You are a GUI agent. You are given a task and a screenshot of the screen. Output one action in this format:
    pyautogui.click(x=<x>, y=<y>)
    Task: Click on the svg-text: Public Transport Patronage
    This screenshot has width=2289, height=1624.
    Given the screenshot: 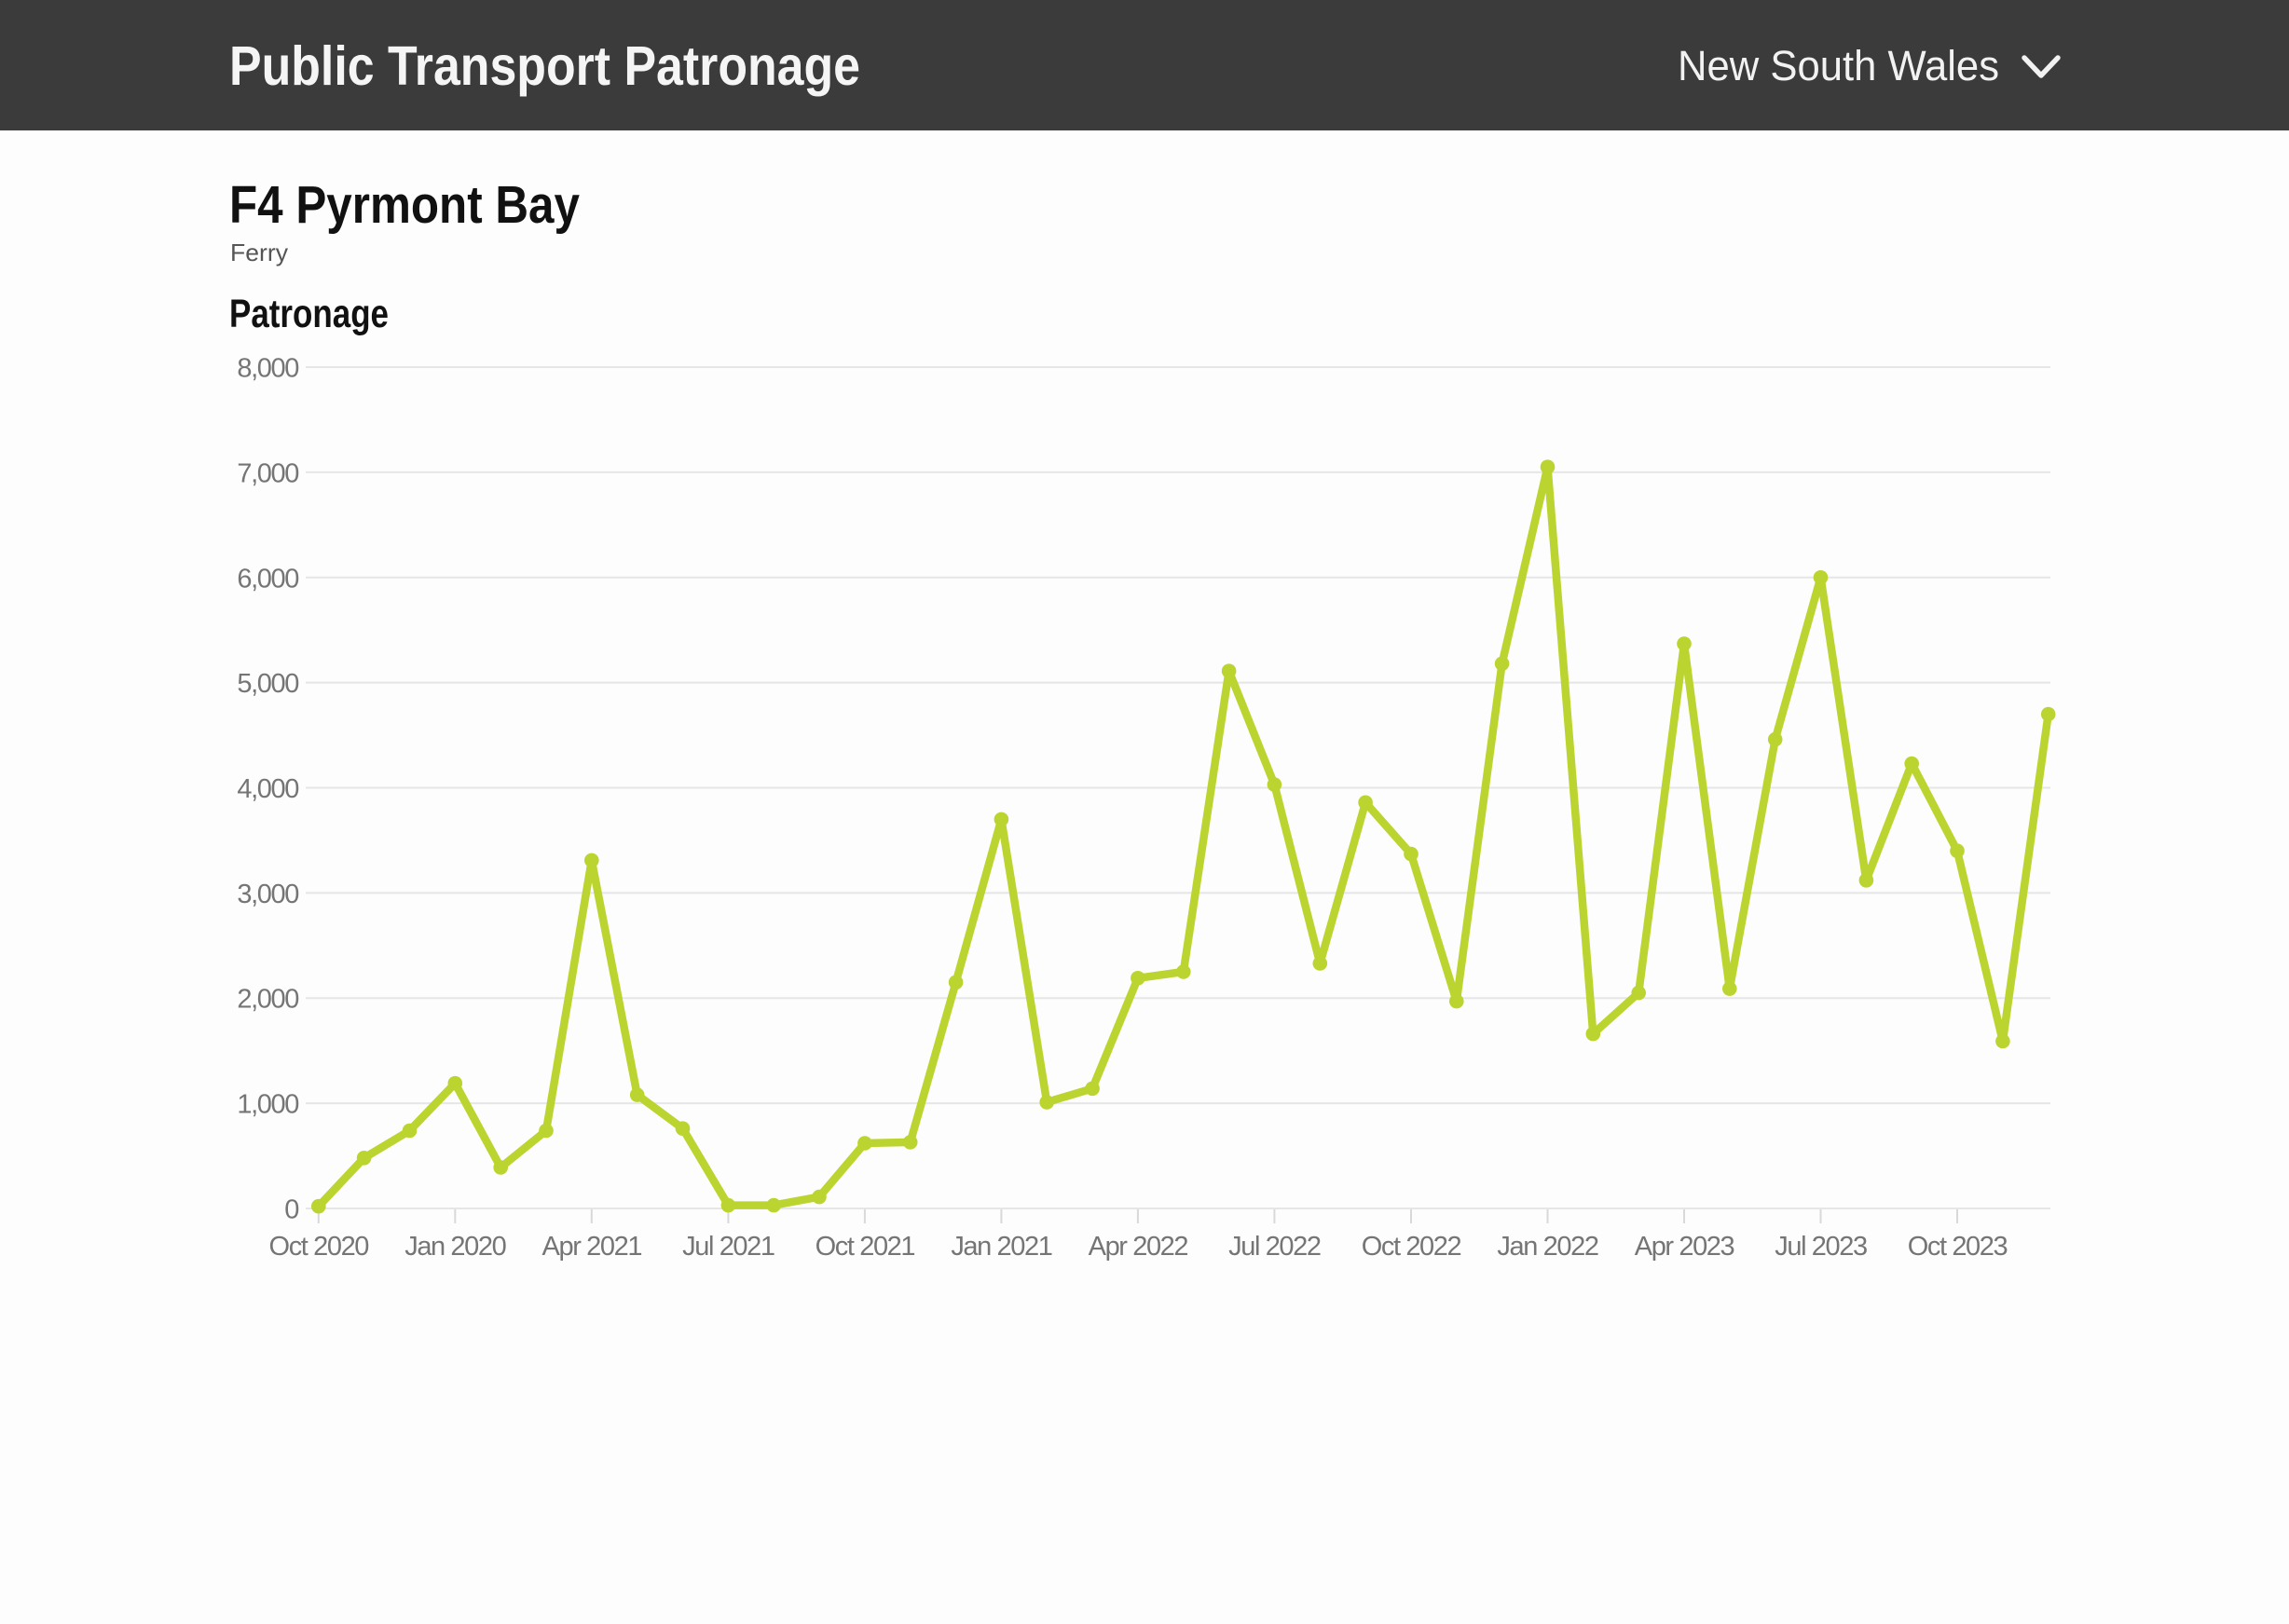 What is the action you would take?
    pyautogui.click(x=544, y=66)
    